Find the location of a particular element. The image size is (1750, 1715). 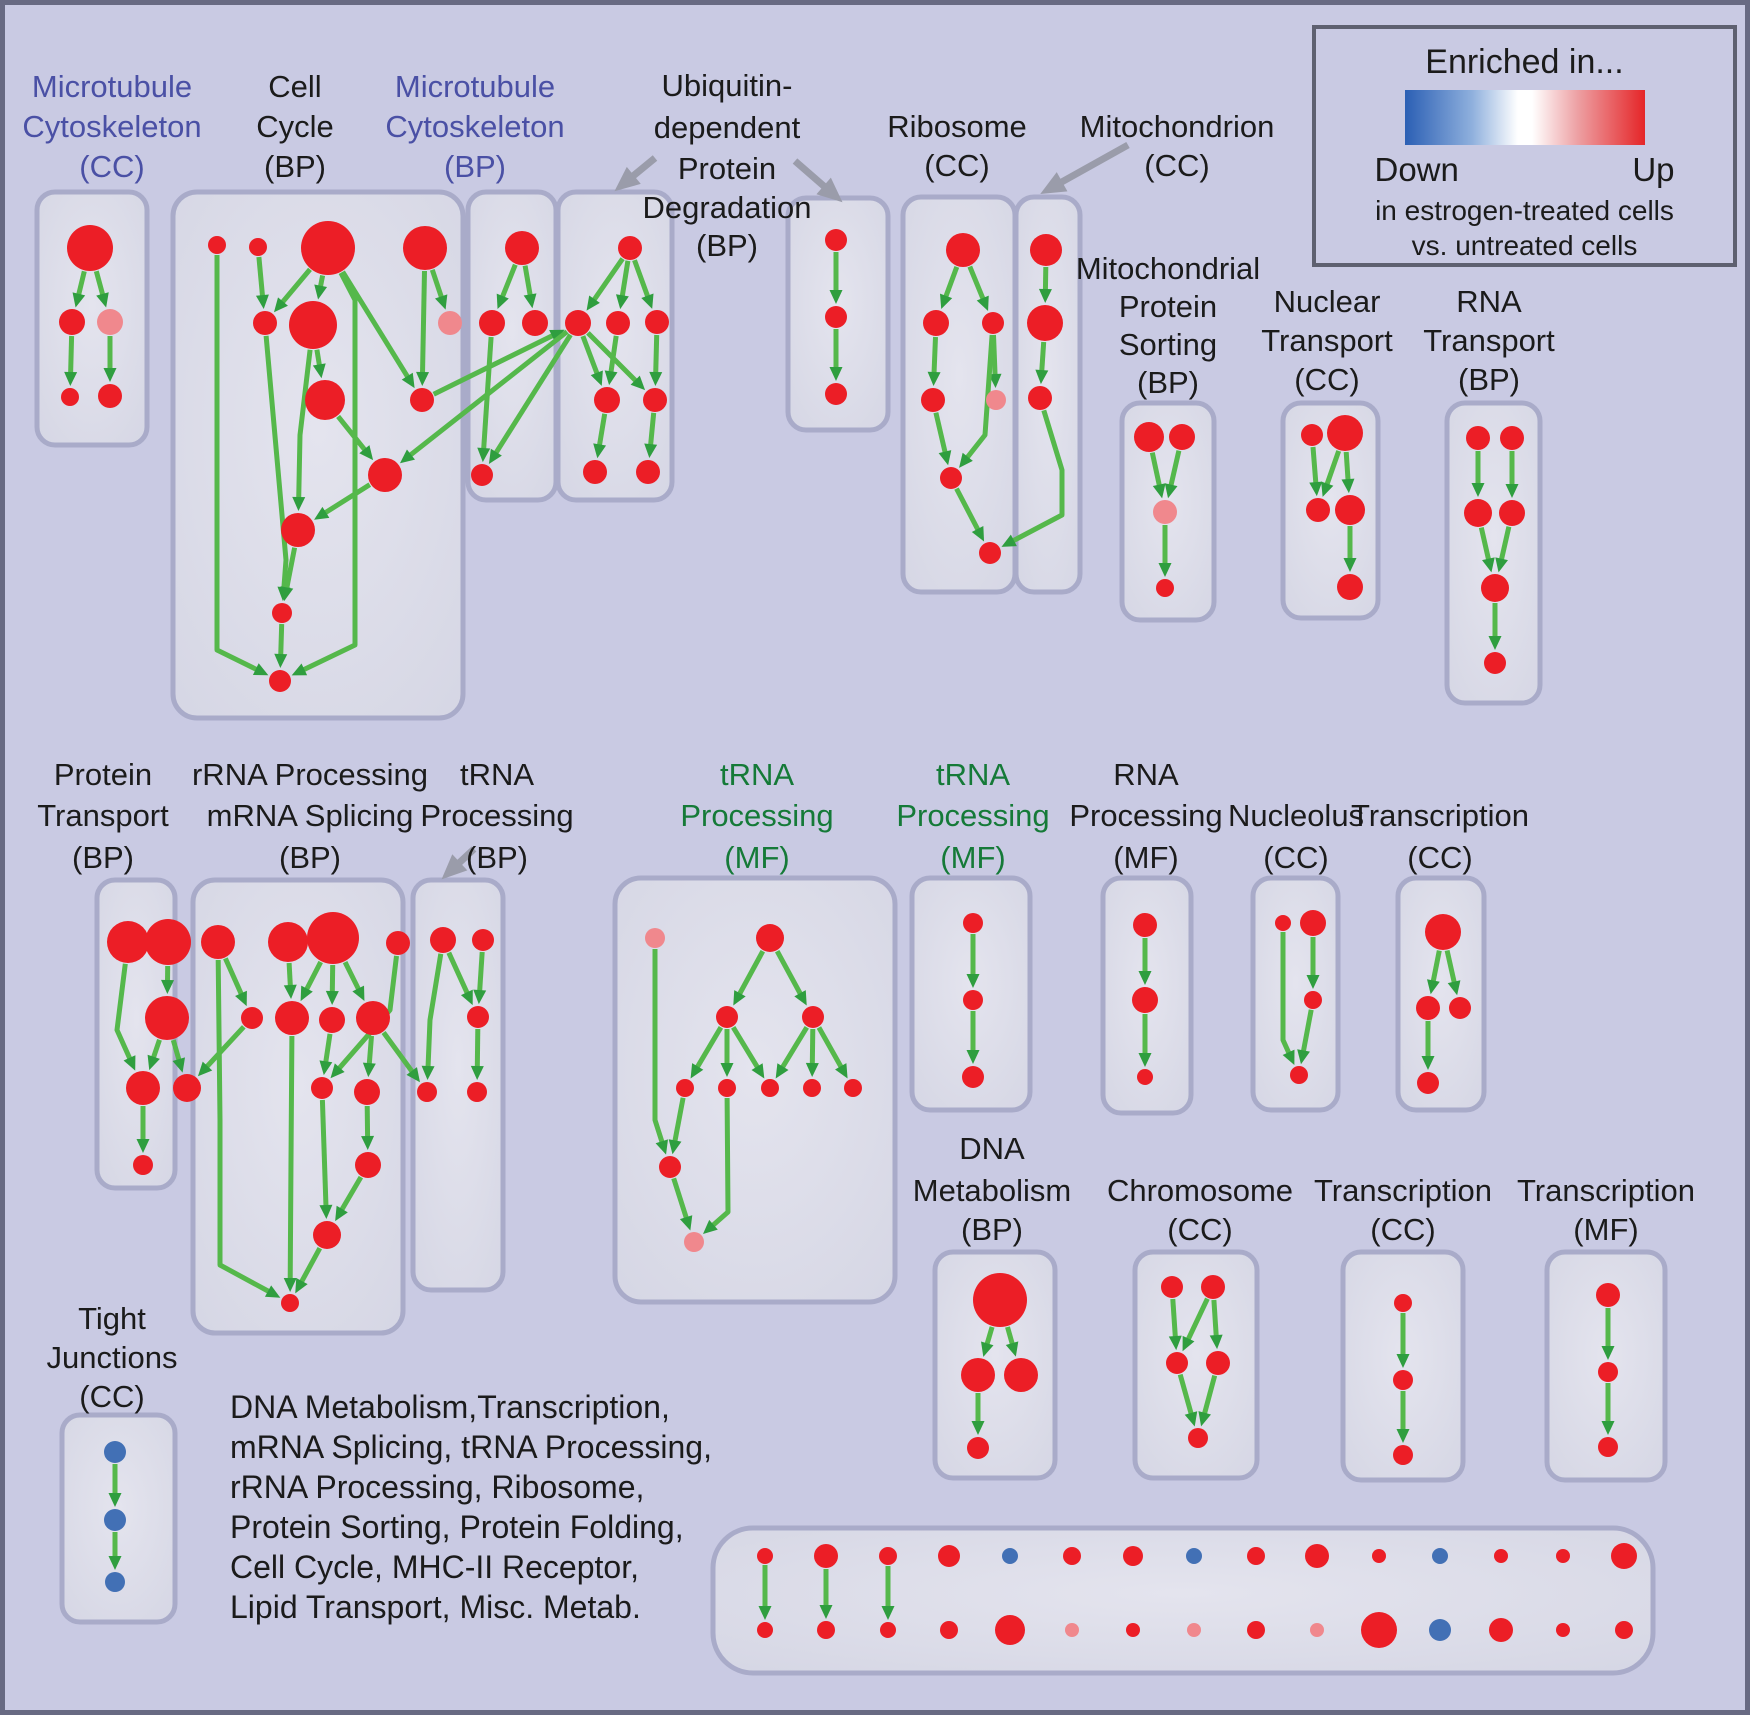

cluster-label-ubiquitin-deg-bp: (BP) is located at coordinates (727, 245).